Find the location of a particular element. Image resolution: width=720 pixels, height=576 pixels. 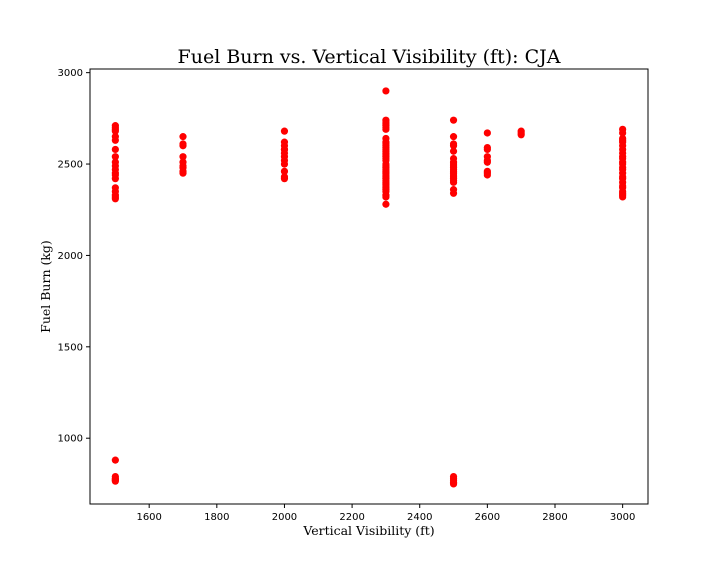

y-tick-label: 1000 is located at coordinates (70, 439).